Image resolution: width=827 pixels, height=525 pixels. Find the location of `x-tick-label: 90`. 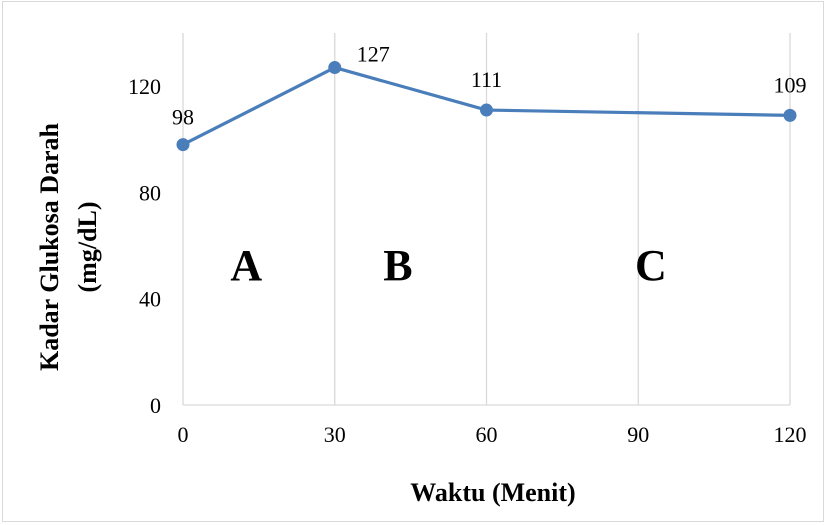

x-tick-label: 90 is located at coordinates (638, 434).